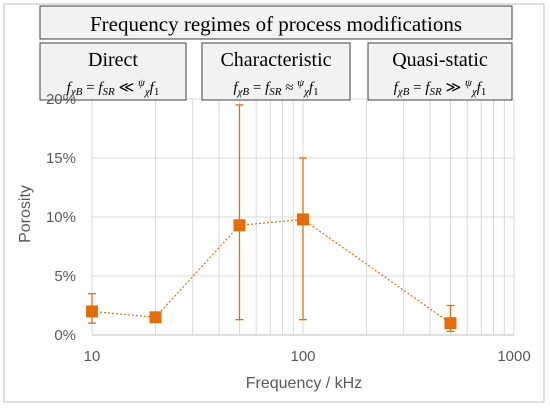  What do you see at coordinates (275, 87) in the screenshot?
I see `regime-formula: fχB = fSR ≈ ψχf1` at bounding box center [275, 87].